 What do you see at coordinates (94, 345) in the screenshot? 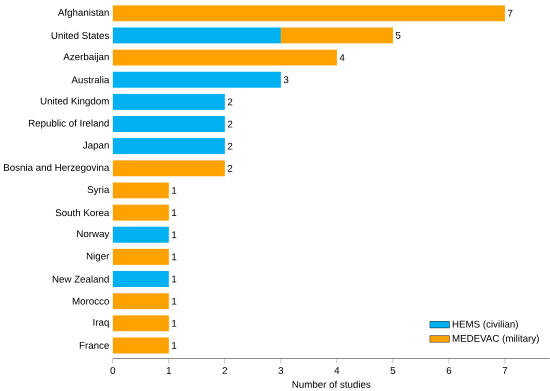
I see `y-tick-label: France` at bounding box center [94, 345].